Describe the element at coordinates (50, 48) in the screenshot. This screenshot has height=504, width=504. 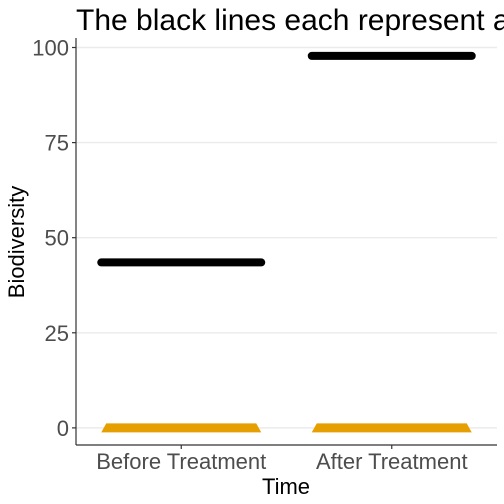
I see `y-tick-label: 100` at that location.